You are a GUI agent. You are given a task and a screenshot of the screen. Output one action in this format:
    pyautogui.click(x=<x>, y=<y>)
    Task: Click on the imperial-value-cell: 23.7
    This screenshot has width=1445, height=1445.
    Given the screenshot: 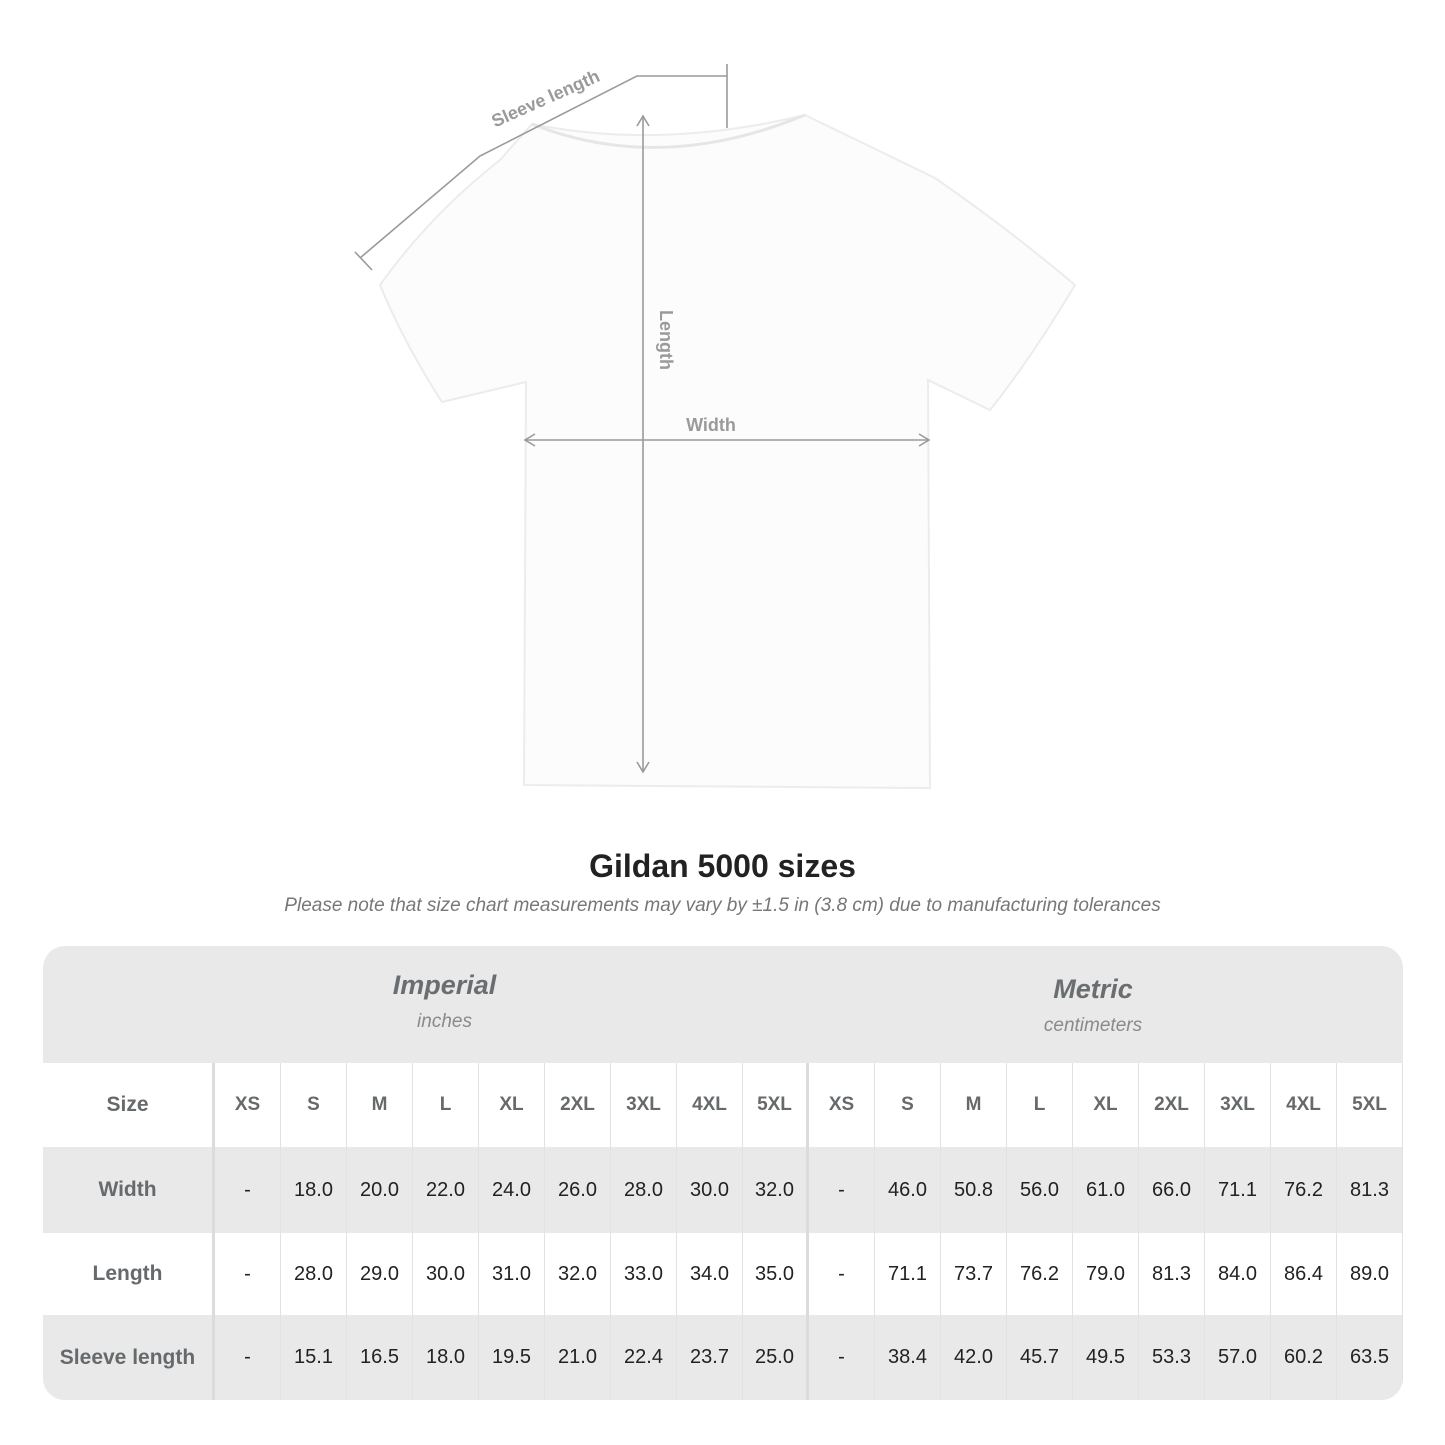 What is the action you would take?
    pyautogui.click(x=710, y=1357)
    